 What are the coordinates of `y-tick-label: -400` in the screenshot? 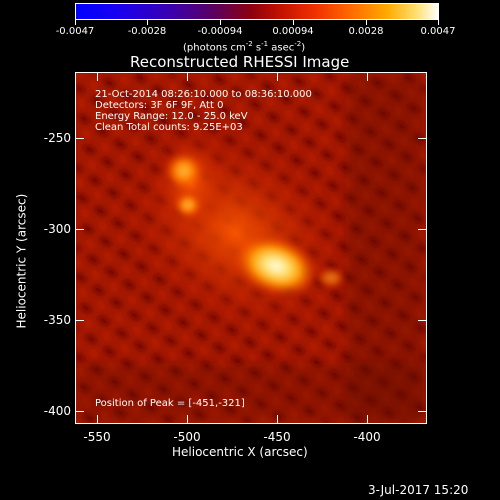 It's located at (57, 411).